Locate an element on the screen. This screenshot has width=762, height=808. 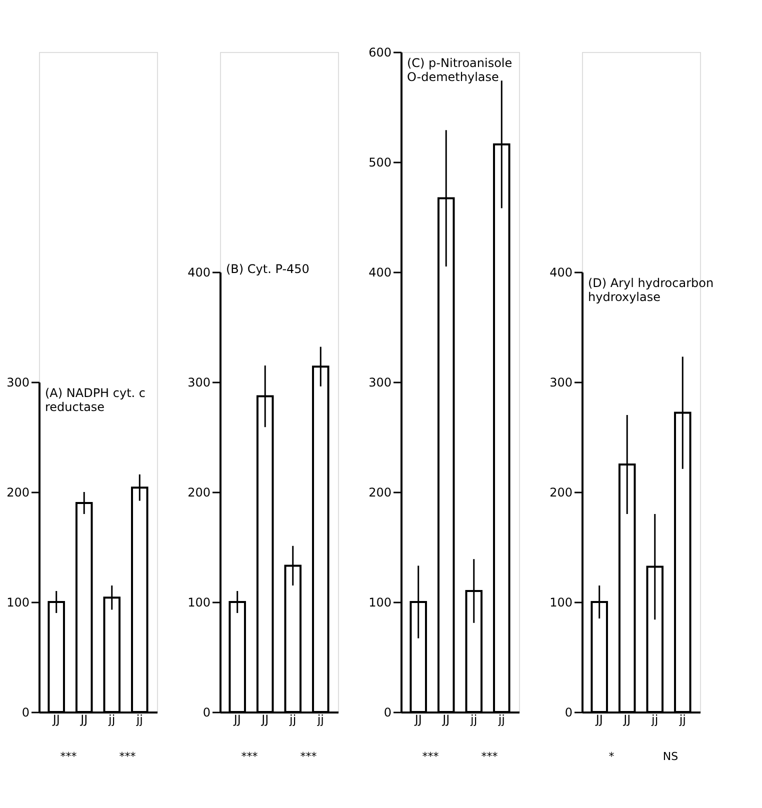
text: (A) NADPH cyt. c reductase is located at coordinates (95, 400).